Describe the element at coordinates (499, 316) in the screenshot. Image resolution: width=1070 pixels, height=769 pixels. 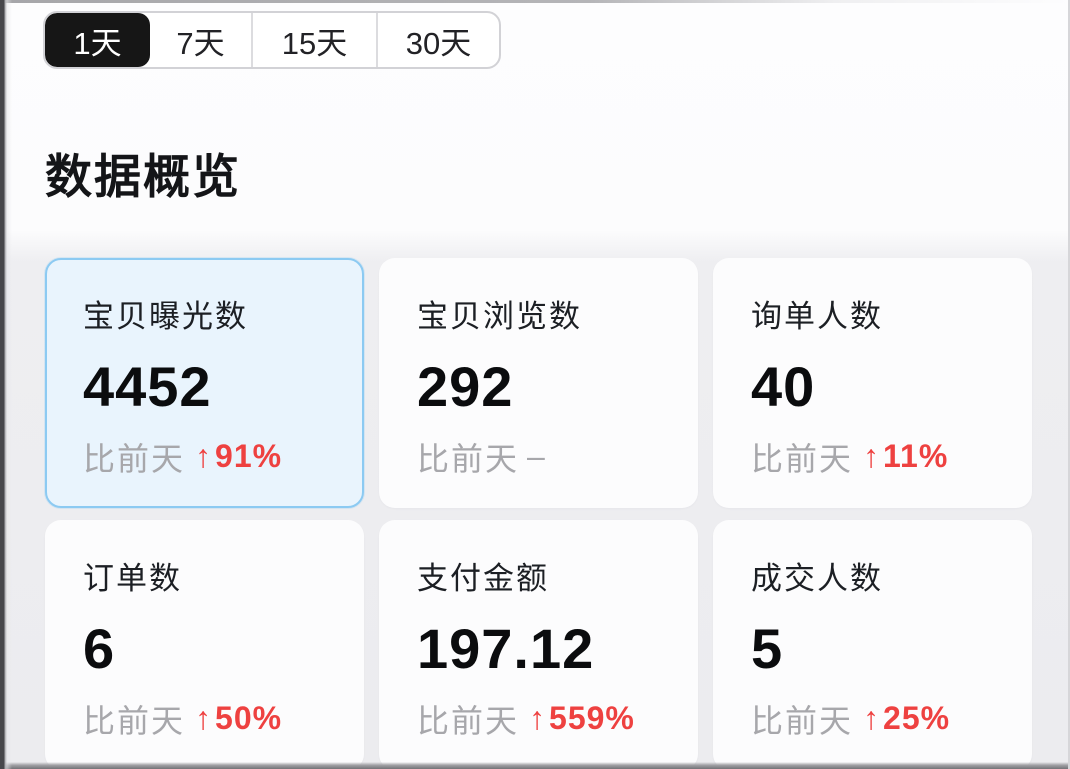
I see `stat-card-label: 宝贝浏览数` at that location.